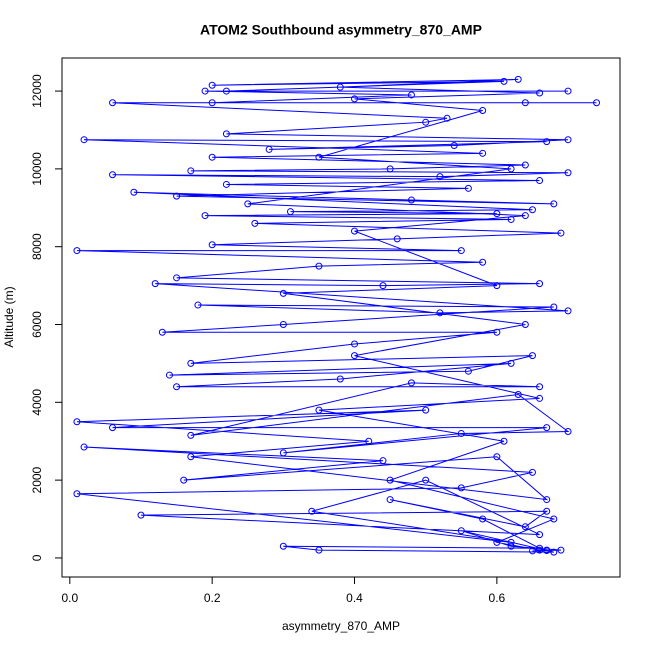 The width and height of the screenshot is (650, 655). I want to click on y-tick-label: 2000, so click(37, 479).